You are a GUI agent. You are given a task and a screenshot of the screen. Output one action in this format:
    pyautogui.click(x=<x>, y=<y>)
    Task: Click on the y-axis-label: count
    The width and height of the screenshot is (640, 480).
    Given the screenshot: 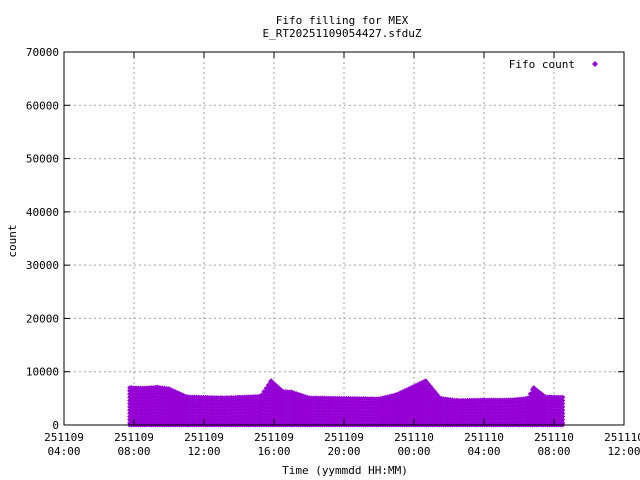 What is the action you would take?
    pyautogui.click(x=12, y=240)
    